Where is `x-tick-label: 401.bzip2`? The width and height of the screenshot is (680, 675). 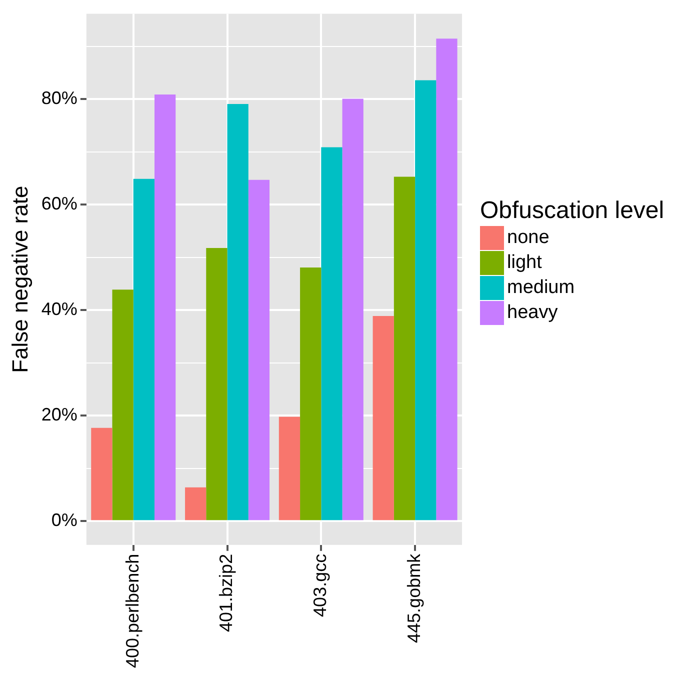 x-tick-label: 401.bzip2 is located at coordinates (226, 593).